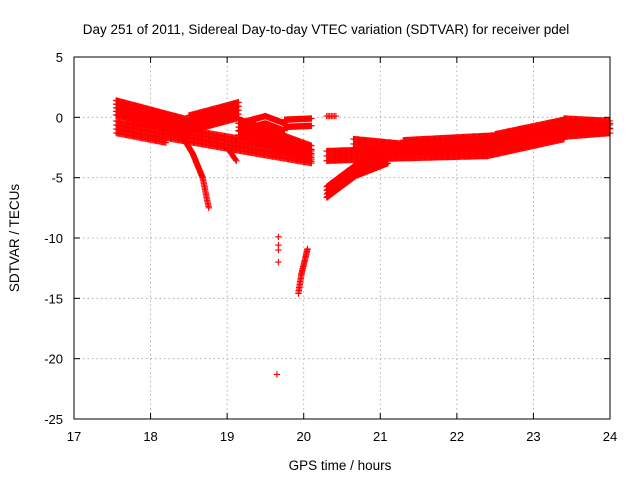 The image size is (640, 480). I want to click on y-tick-label: -25, so click(53, 419).